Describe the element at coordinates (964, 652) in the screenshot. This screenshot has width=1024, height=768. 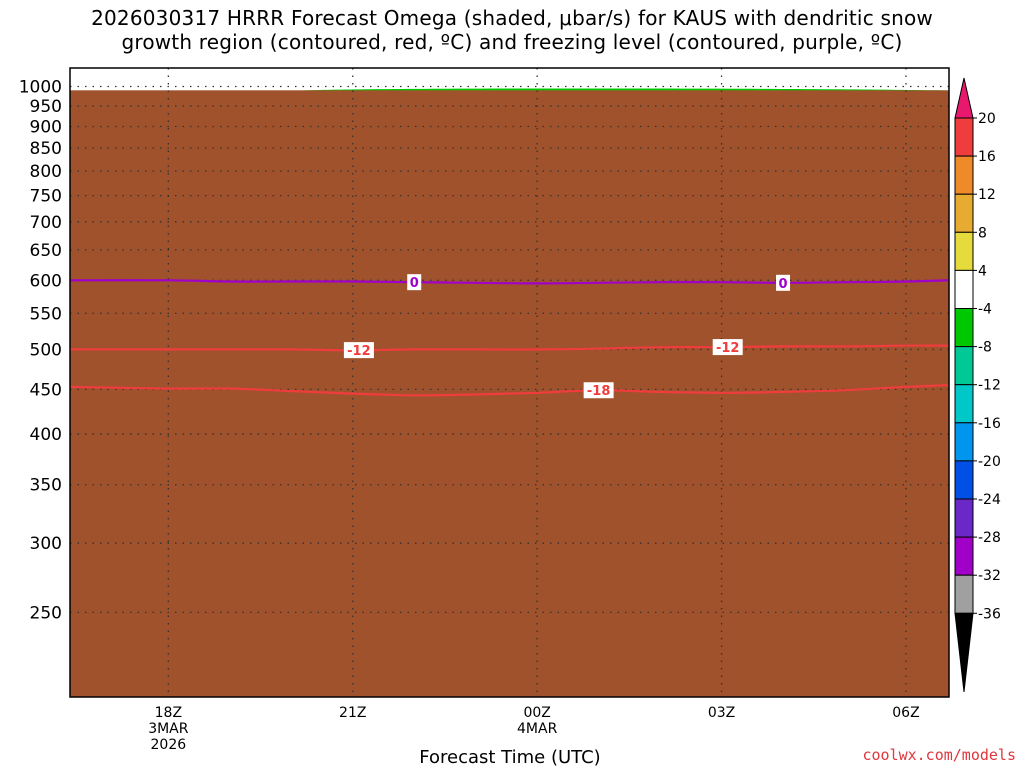
I see `colorbar-arrow-bottom` at that location.